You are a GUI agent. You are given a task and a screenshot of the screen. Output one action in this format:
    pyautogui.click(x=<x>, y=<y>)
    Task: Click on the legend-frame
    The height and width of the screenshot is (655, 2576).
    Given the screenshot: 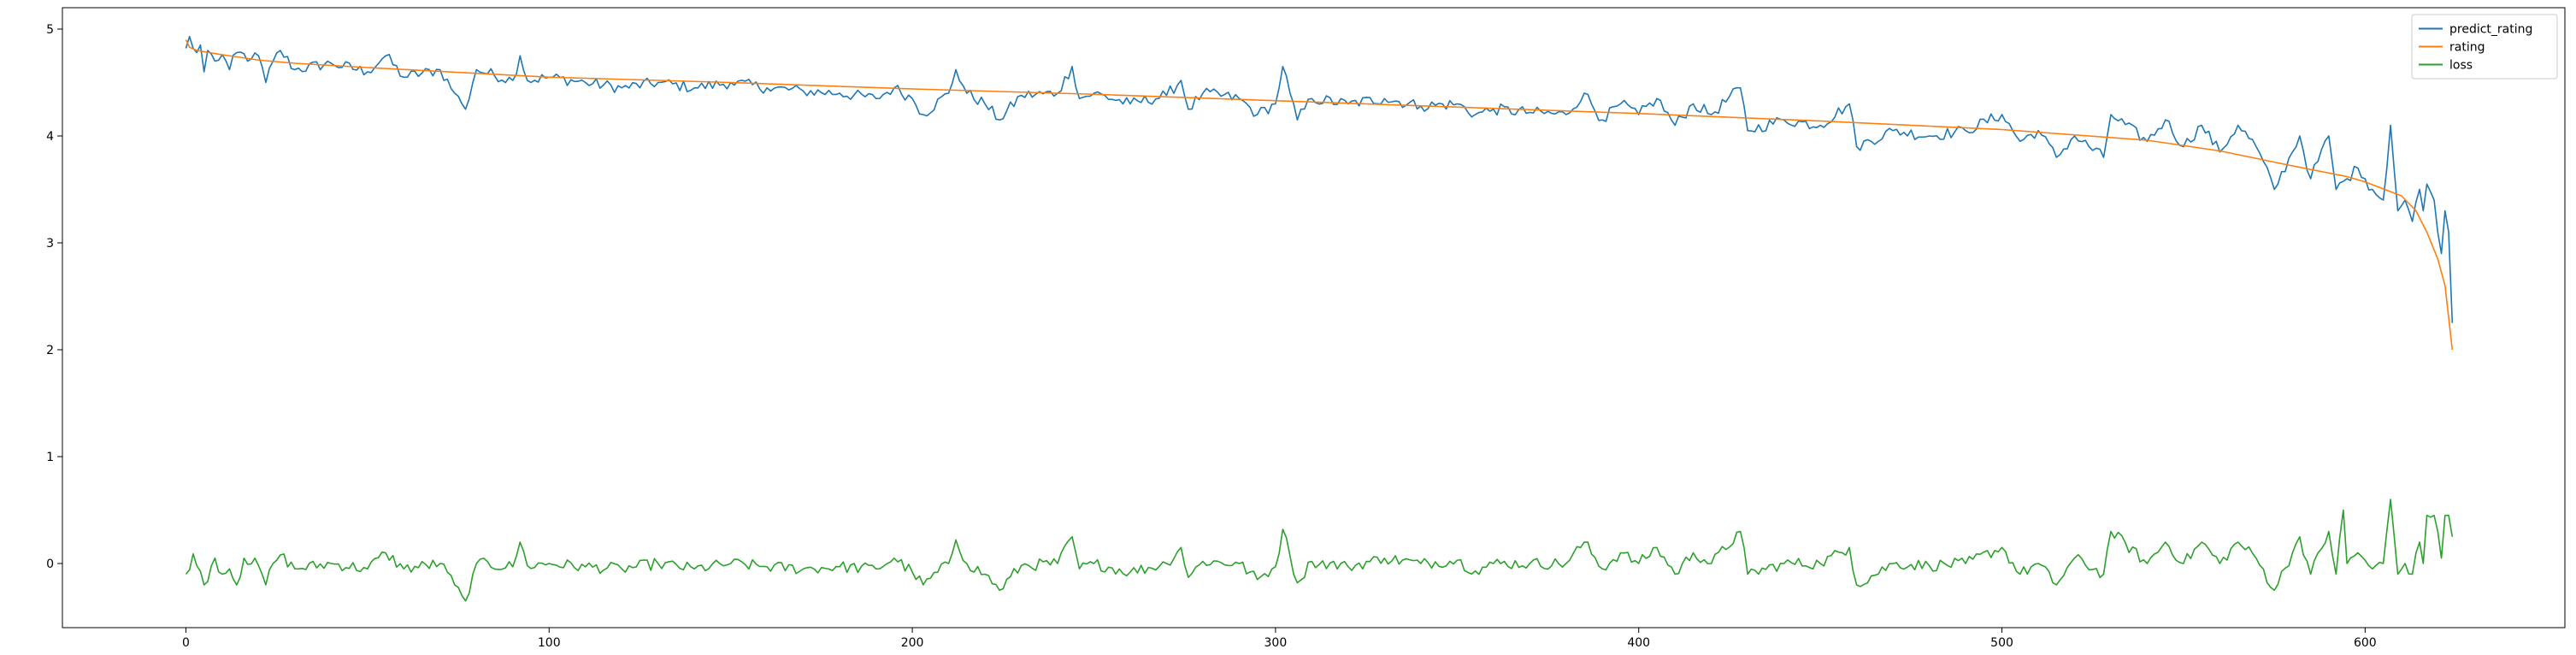 What is the action you would take?
    pyautogui.click(x=2484, y=47)
    